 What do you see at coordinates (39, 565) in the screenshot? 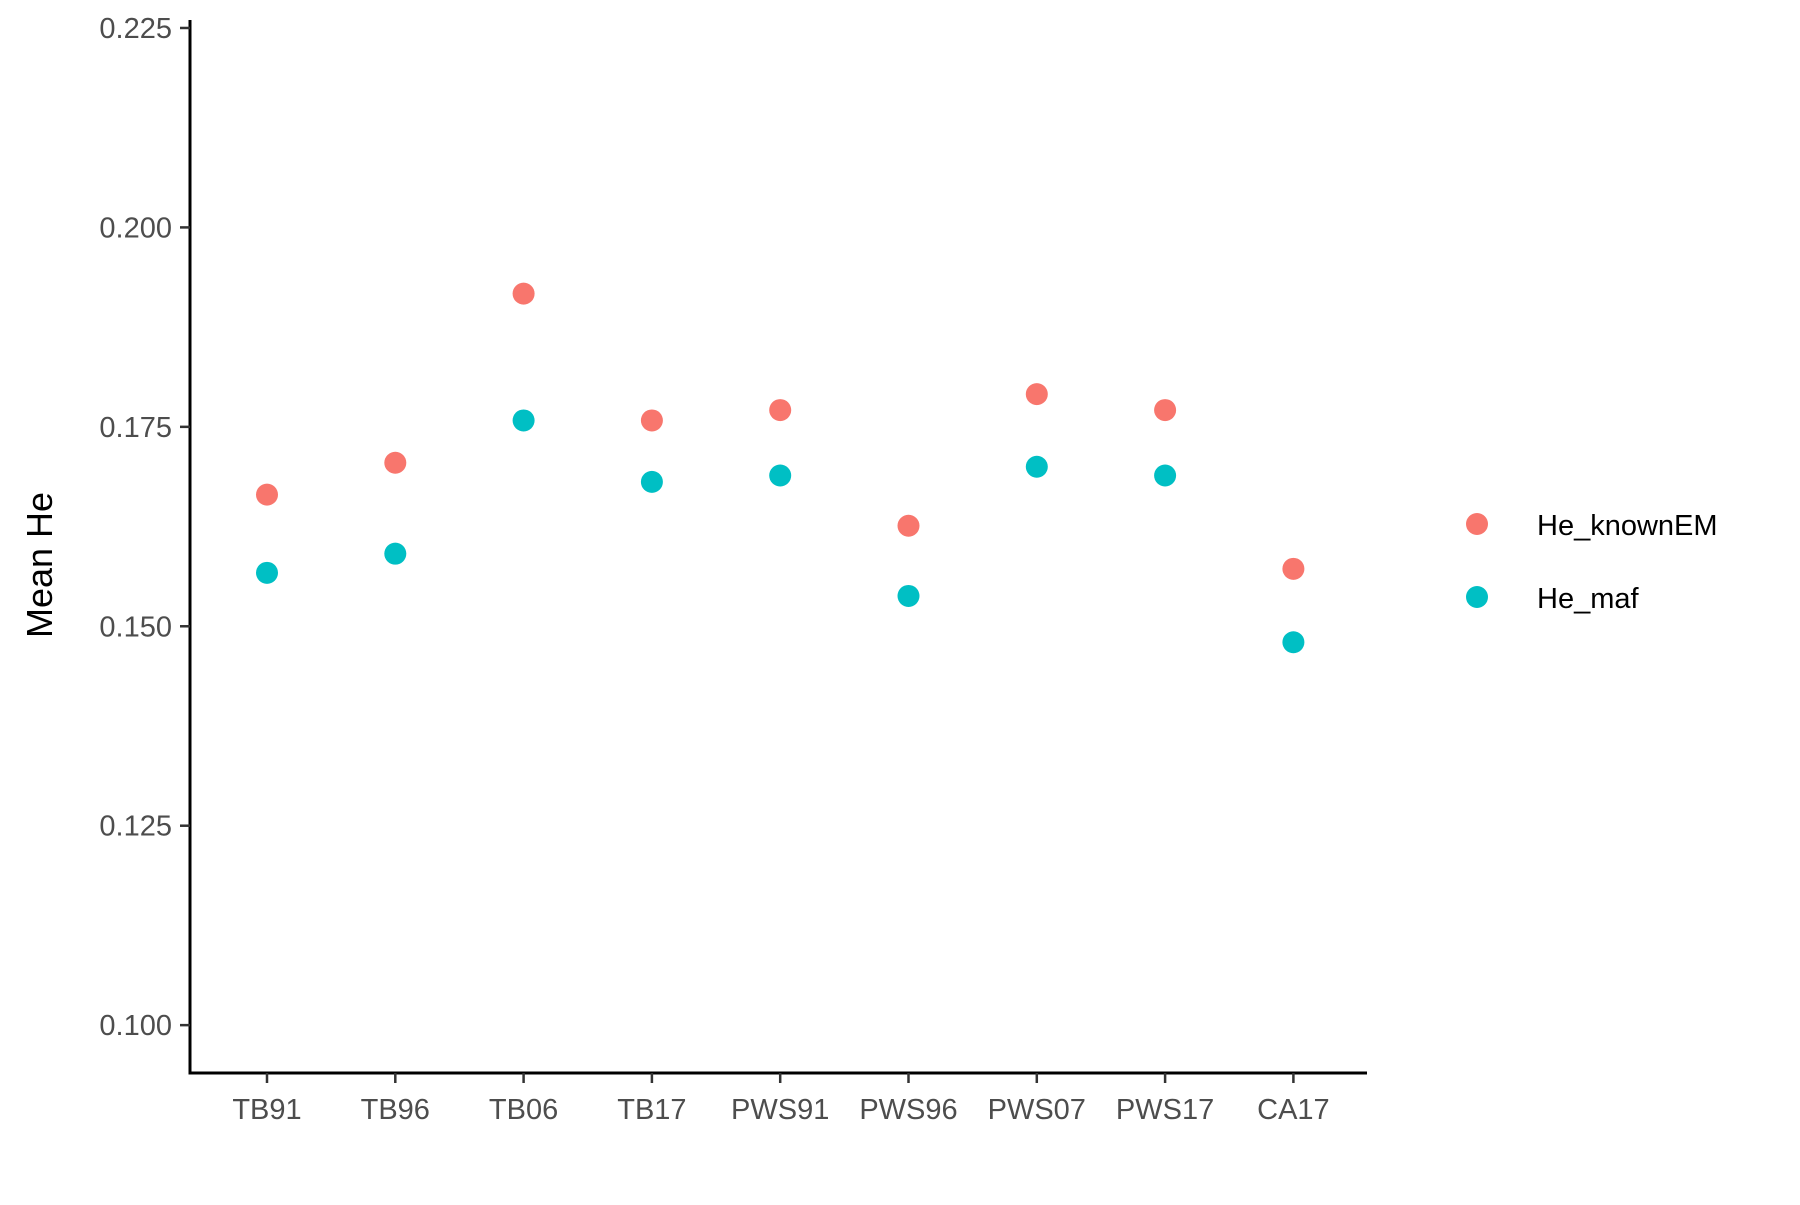
I see `y-axis-title: Mean He` at bounding box center [39, 565].